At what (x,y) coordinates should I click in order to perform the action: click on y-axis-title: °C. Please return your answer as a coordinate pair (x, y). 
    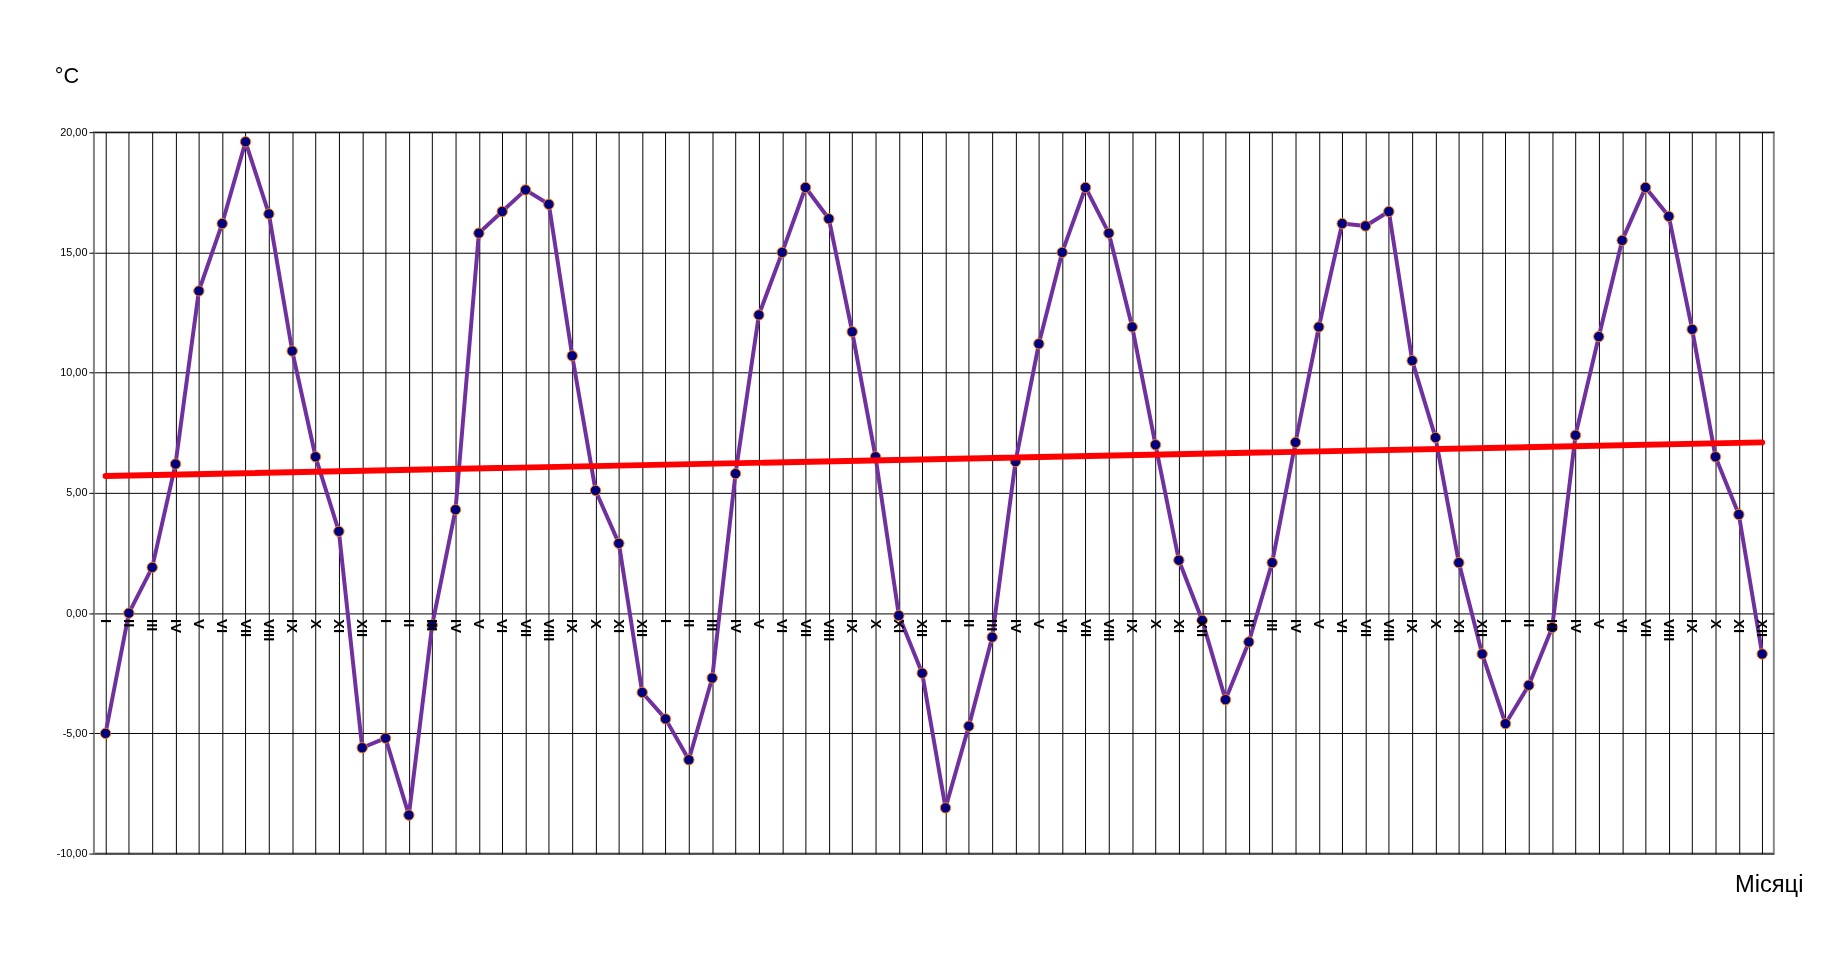
    Looking at the image, I should click on (67, 76).